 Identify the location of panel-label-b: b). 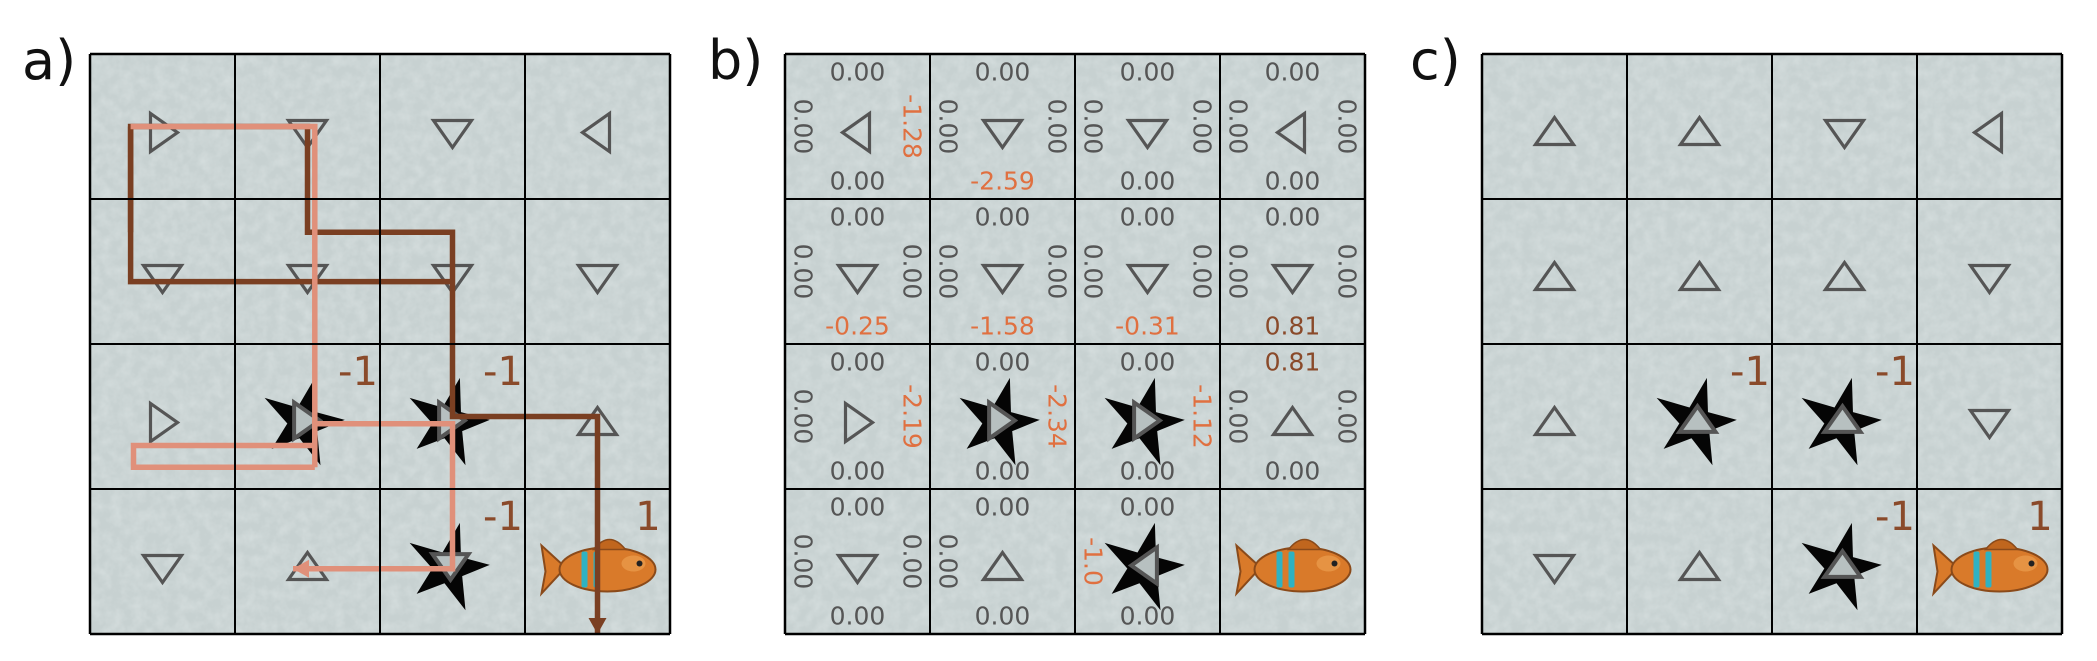
(736, 60).